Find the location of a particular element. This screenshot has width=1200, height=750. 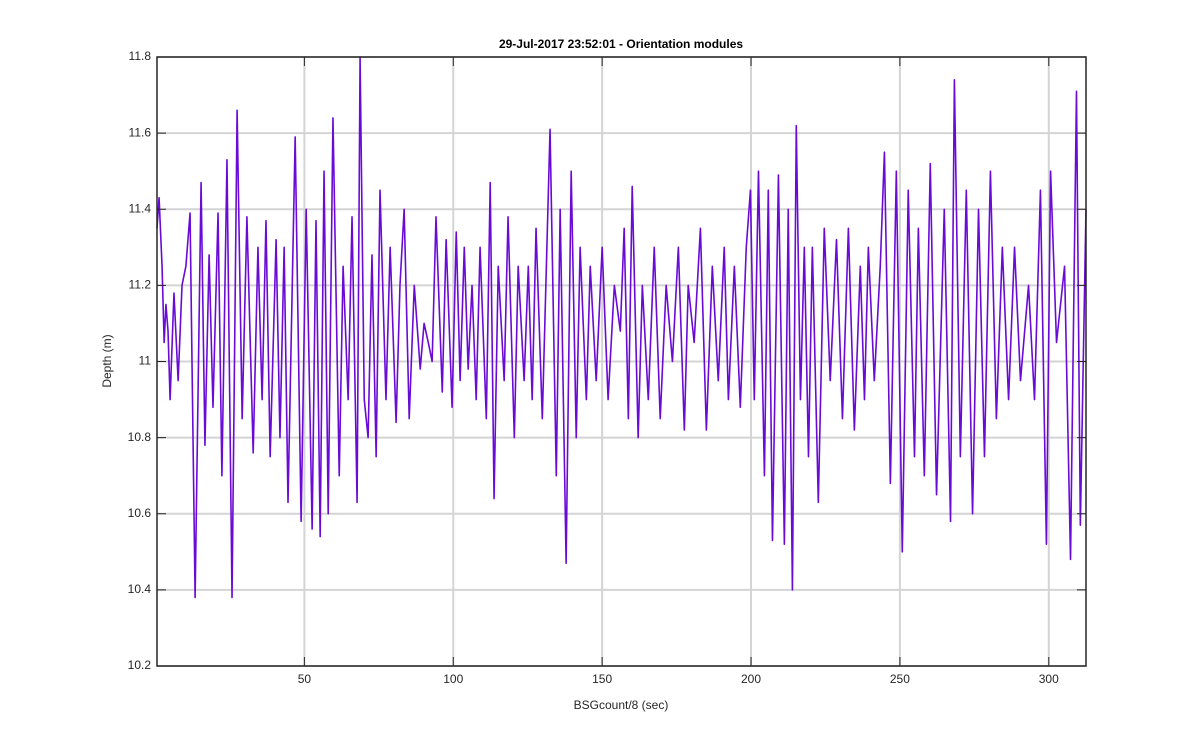

y-tick-label: 11.6 is located at coordinates (140, 132).